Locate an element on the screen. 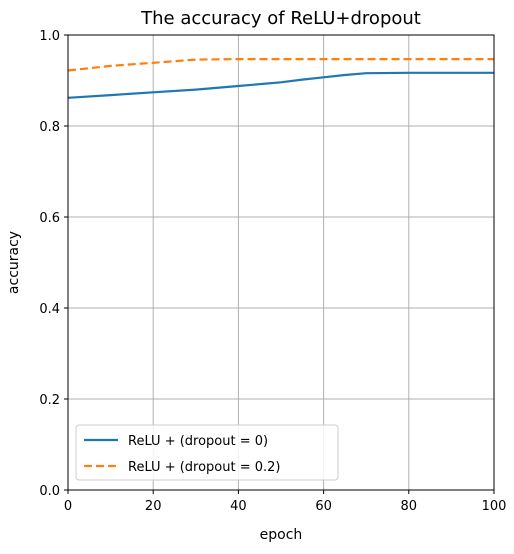 The image size is (514, 554). chart-title: The accuracy of ReLU+dropout is located at coordinates (280, 18).